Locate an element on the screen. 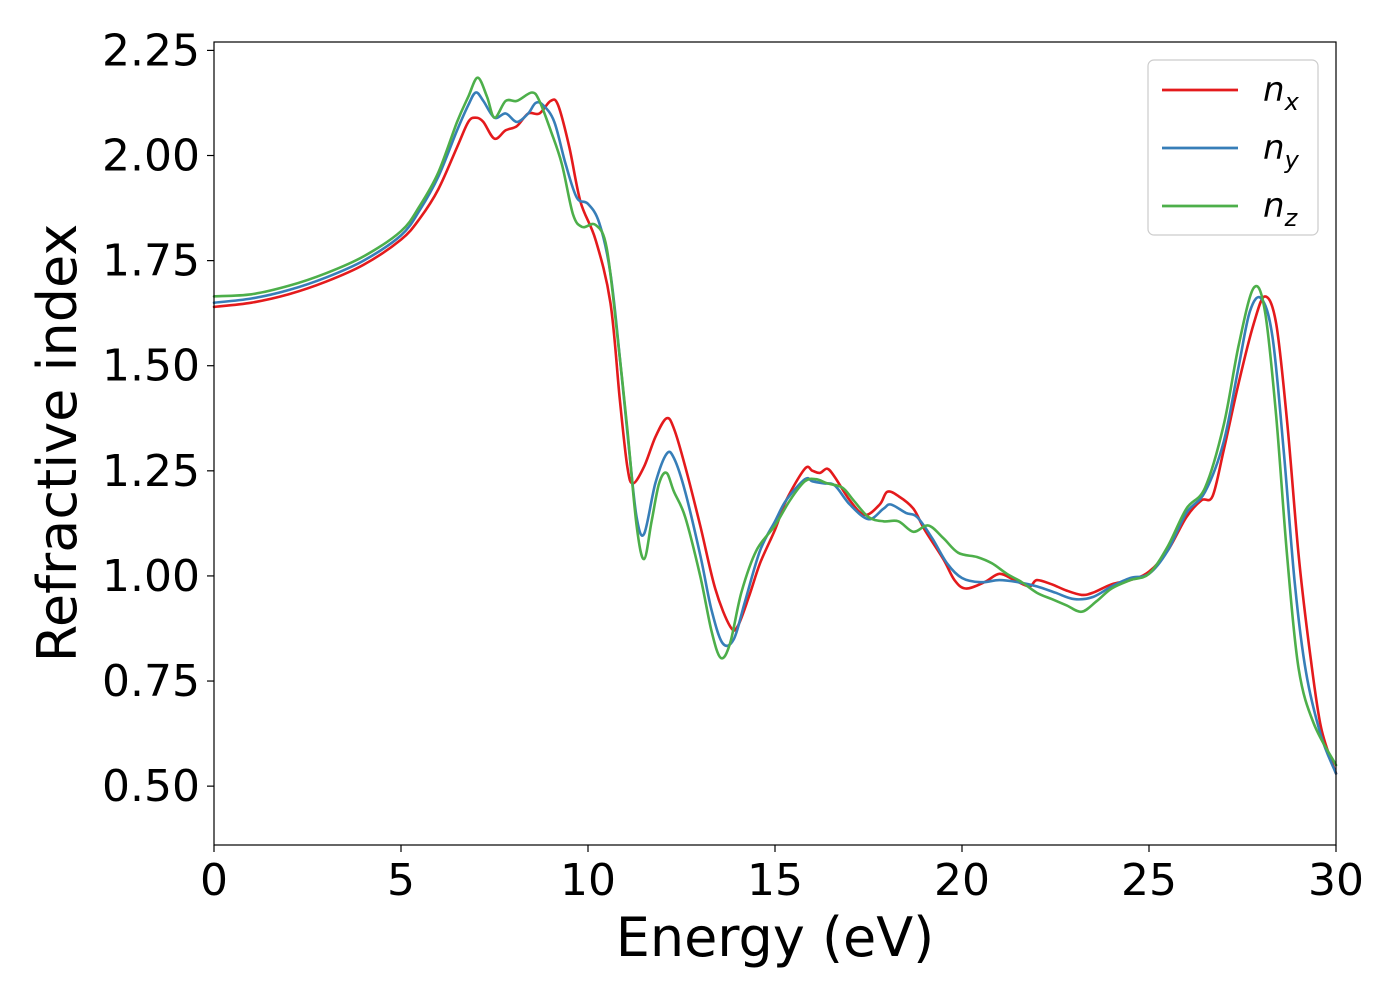  legend-label-subscript: x is located at coordinates (1292, 102).